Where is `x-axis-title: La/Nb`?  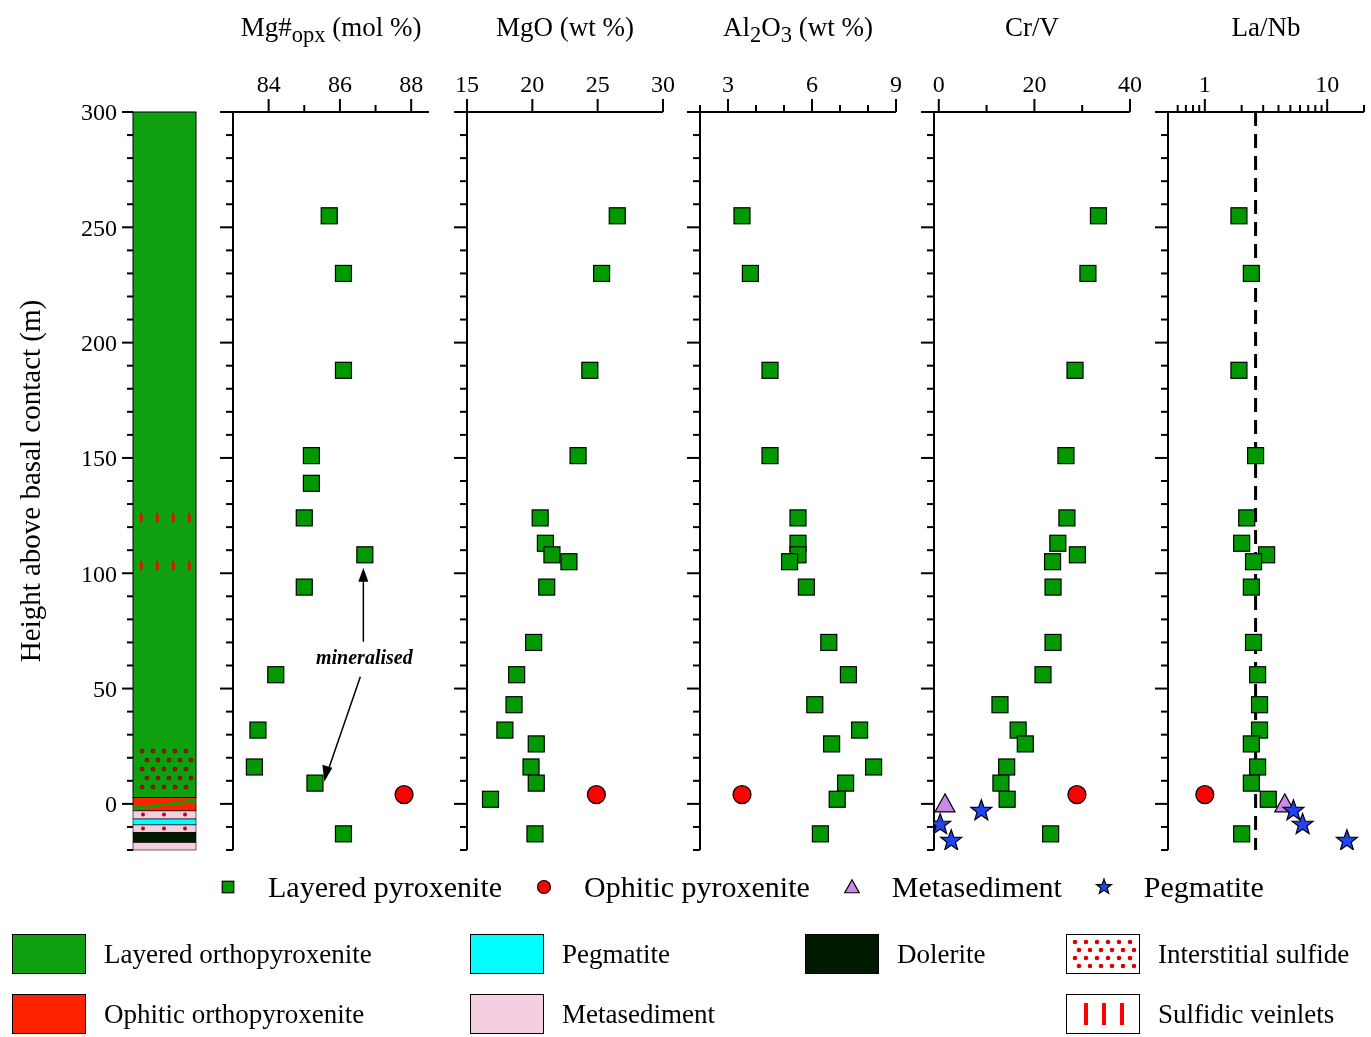
x-axis-title: La/Nb is located at coordinates (1266, 27).